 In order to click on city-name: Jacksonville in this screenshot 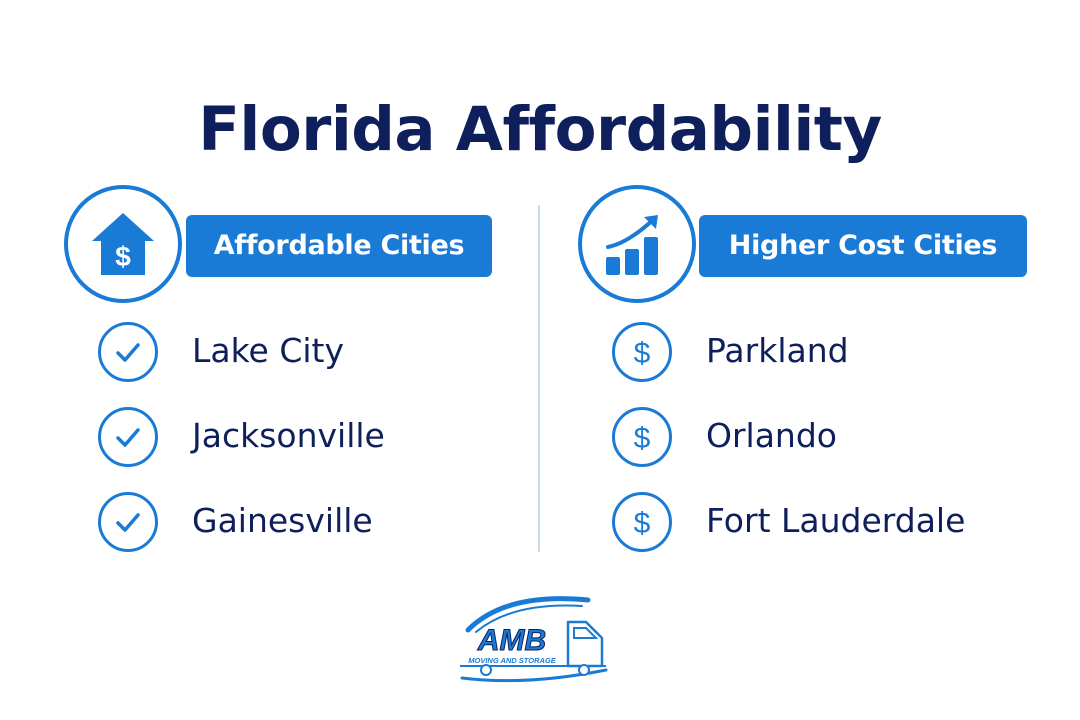, I will do `click(288, 435)`.